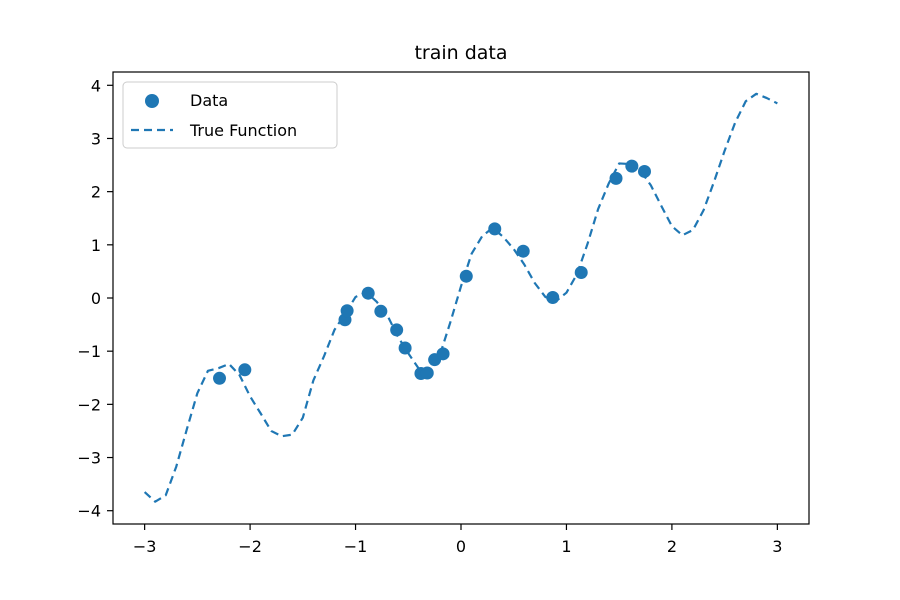  Describe the element at coordinates (152, 101) in the screenshot. I see `legend-marker-data` at that location.